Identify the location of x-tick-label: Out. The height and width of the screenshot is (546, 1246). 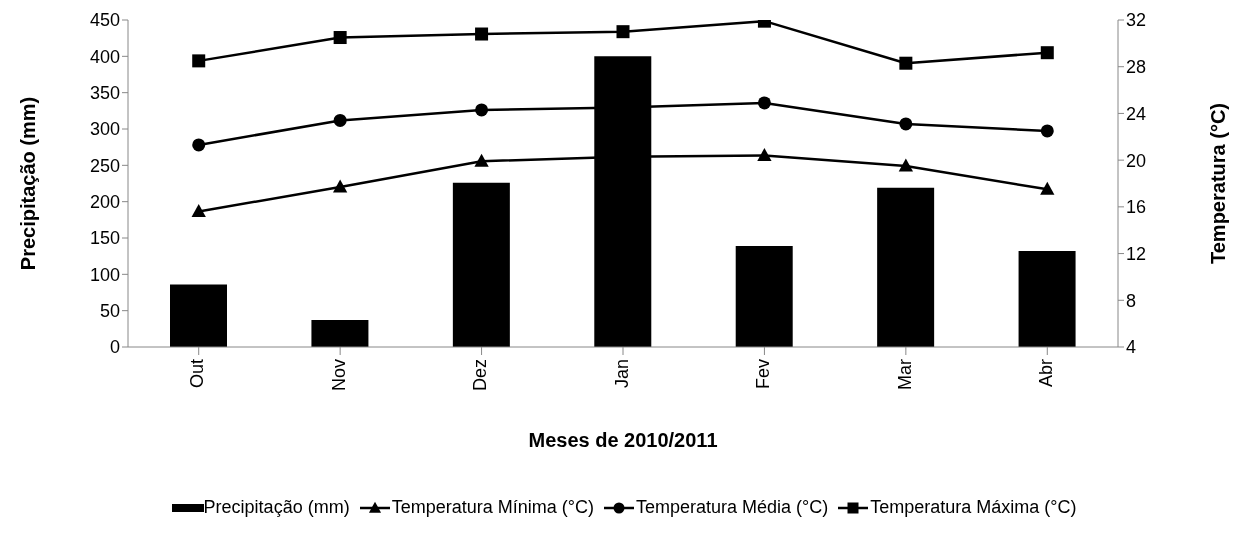
(197, 374).